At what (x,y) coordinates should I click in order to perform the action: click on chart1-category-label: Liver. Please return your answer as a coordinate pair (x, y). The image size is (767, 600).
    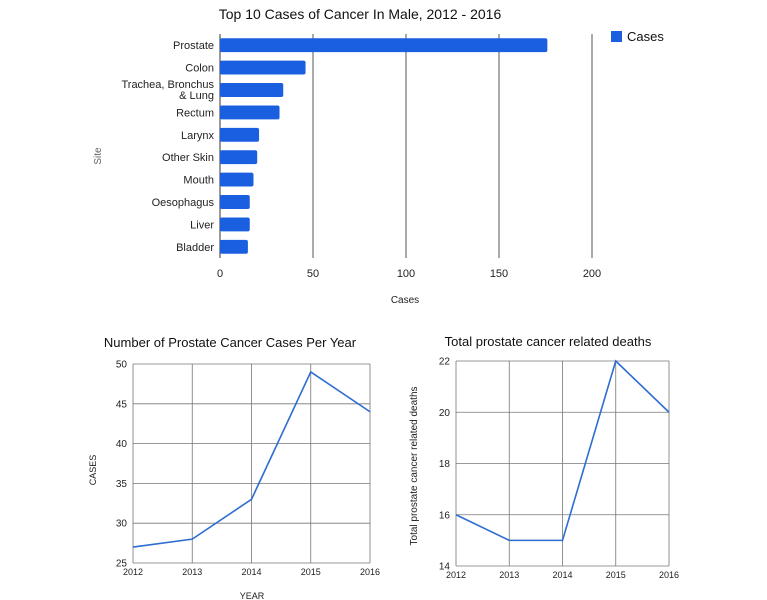
    Looking at the image, I should click on (202, 225).